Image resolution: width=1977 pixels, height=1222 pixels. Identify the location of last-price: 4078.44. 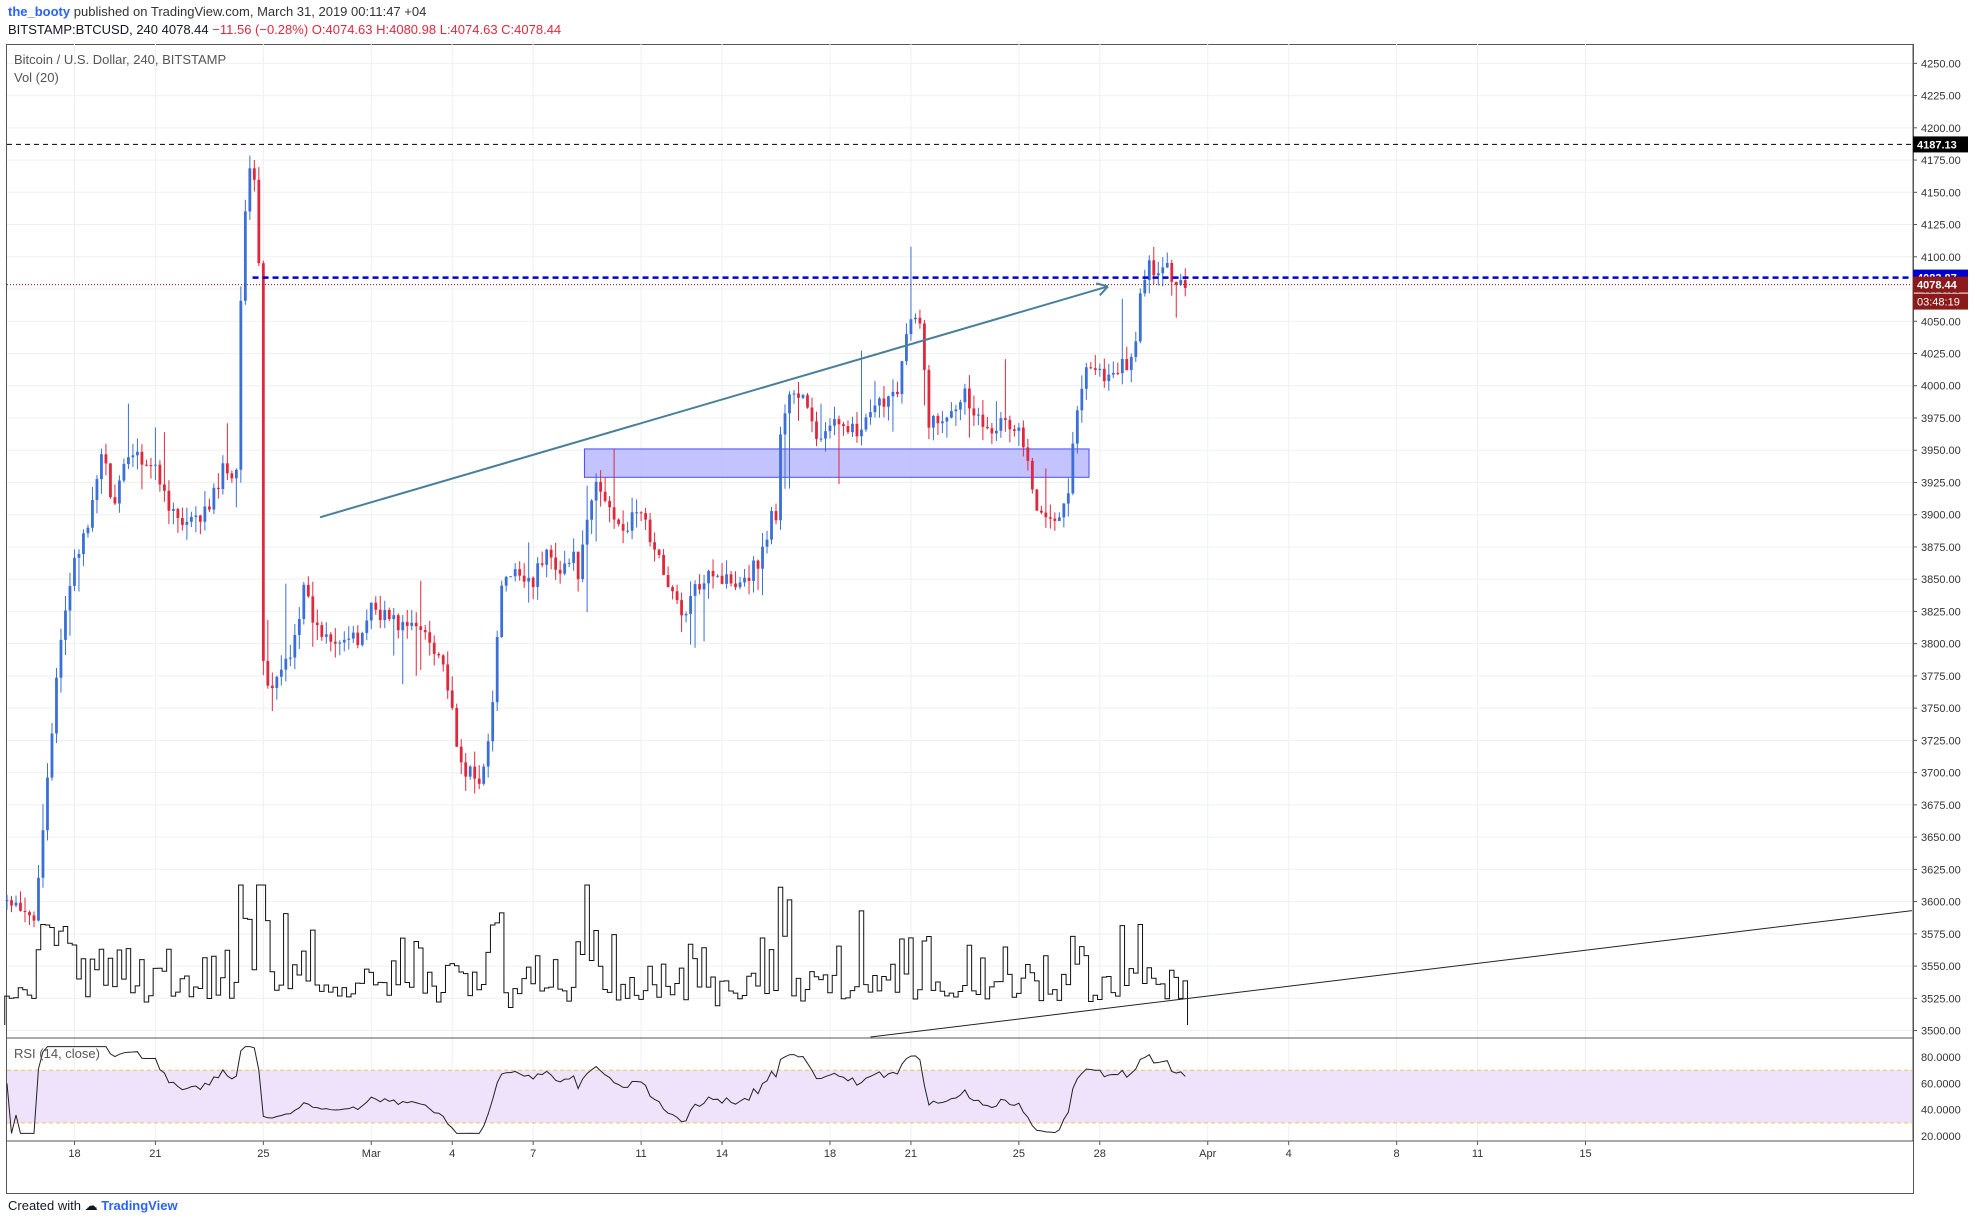
(185, 29).